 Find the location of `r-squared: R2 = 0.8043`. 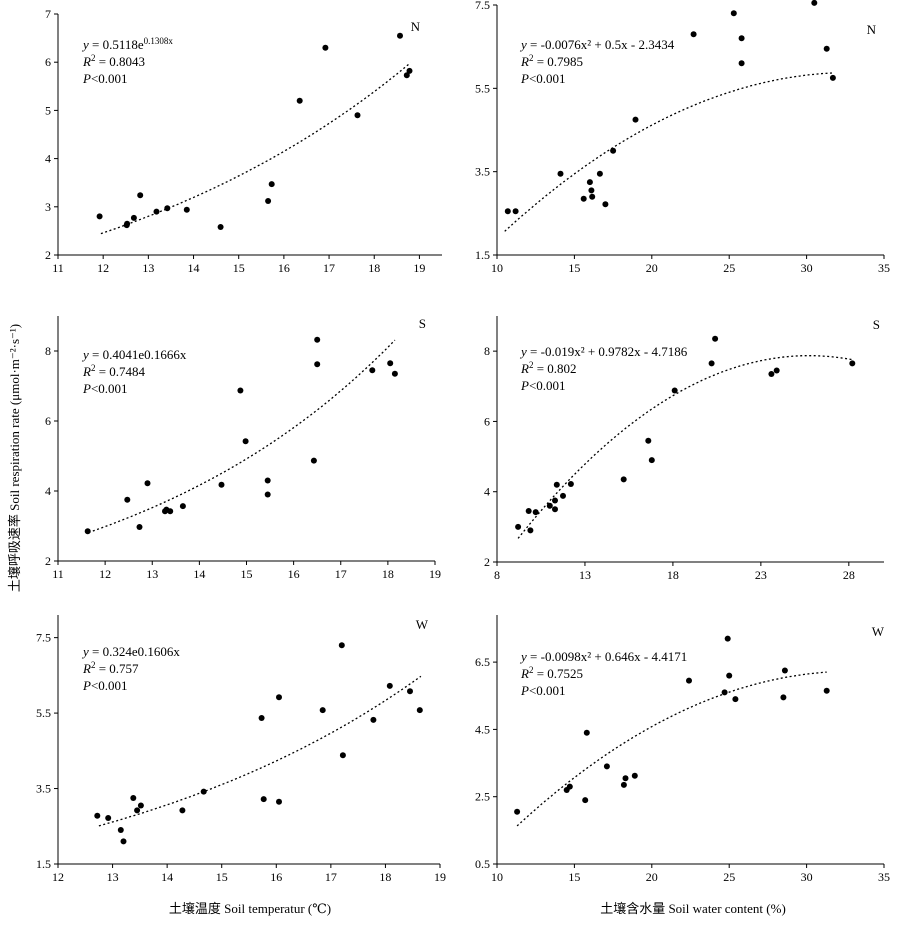

r-squared: R2 = 0.8043 is located at coordinates (113, 61).